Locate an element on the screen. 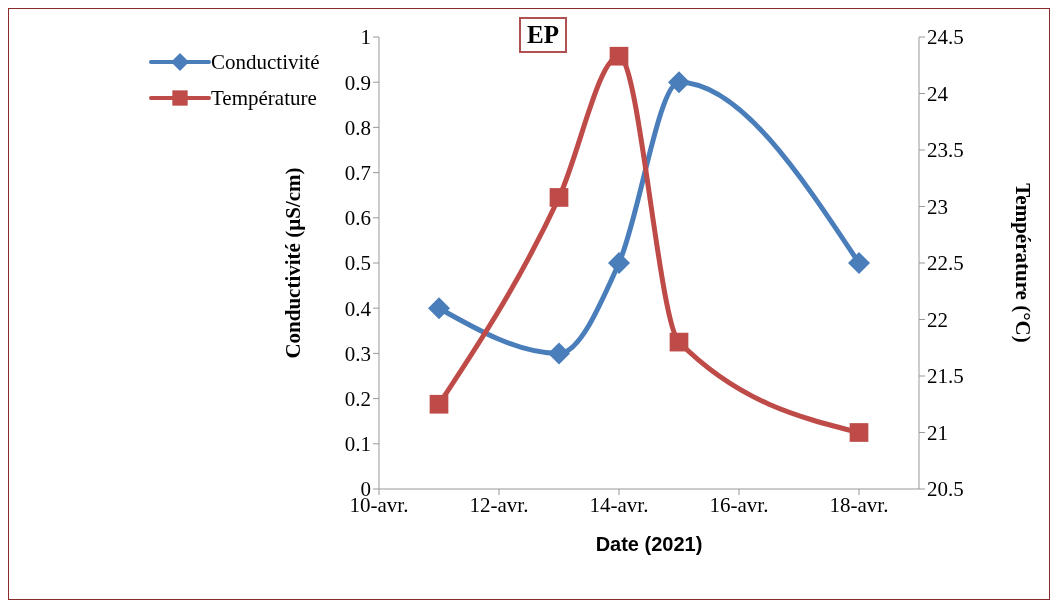 The height and width of the screenshot is (607, 1058). y2-tick-label: 24 is located at coordinates (938, 93).